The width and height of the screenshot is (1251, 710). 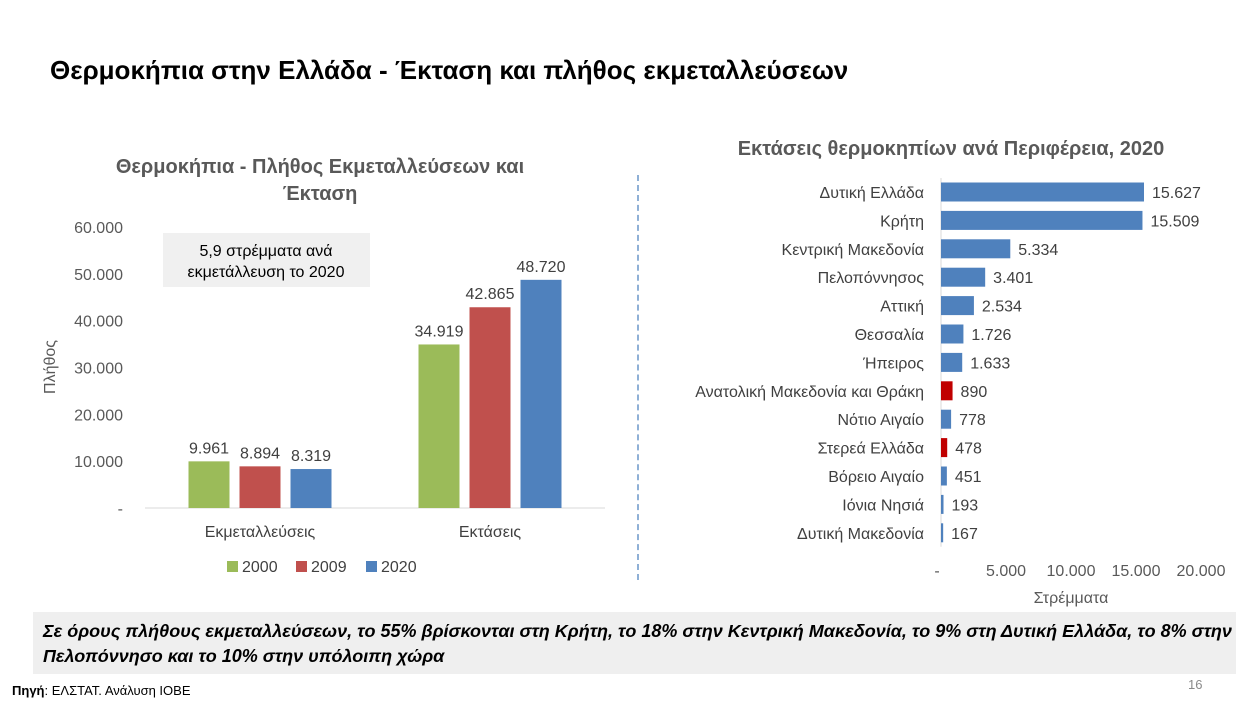 I want to click on right-chart-category-label: Αττική, so click(x=902, y=307).